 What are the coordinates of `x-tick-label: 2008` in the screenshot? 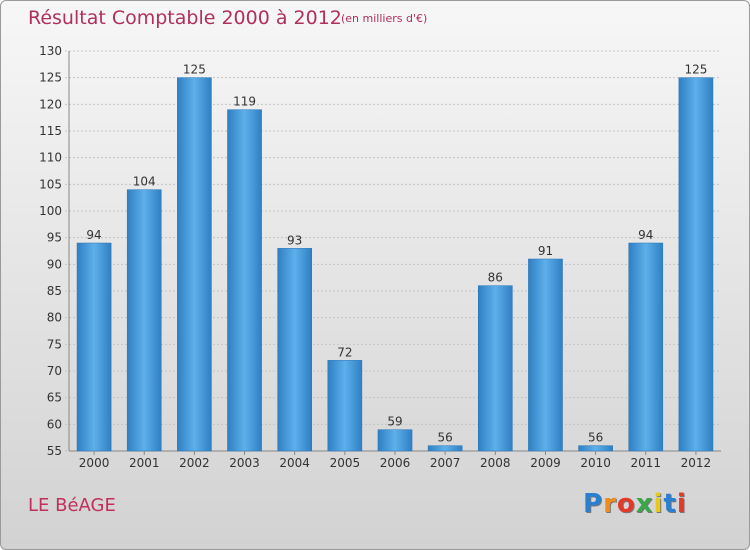 It's located at (495, 463).